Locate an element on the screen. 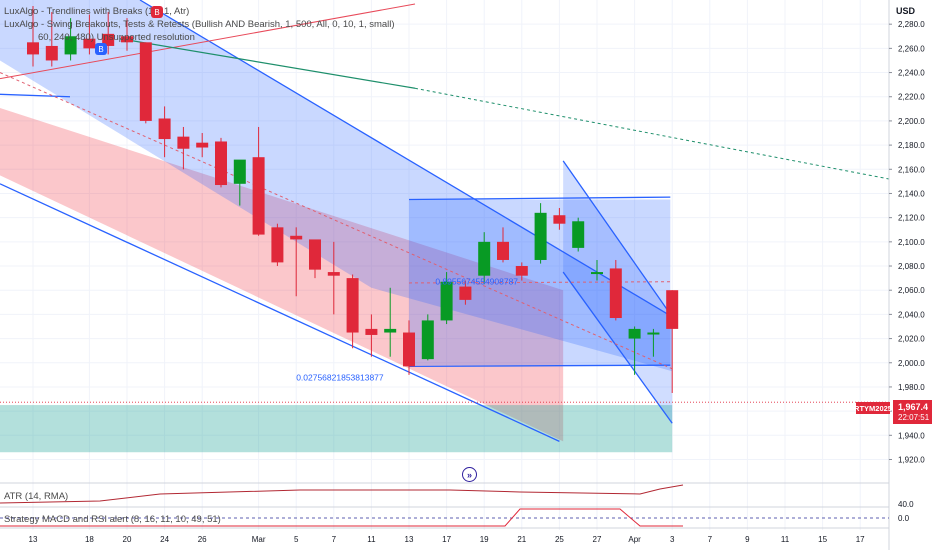  scroll-to-realtime-button: » is located at coordinates (469, 474).